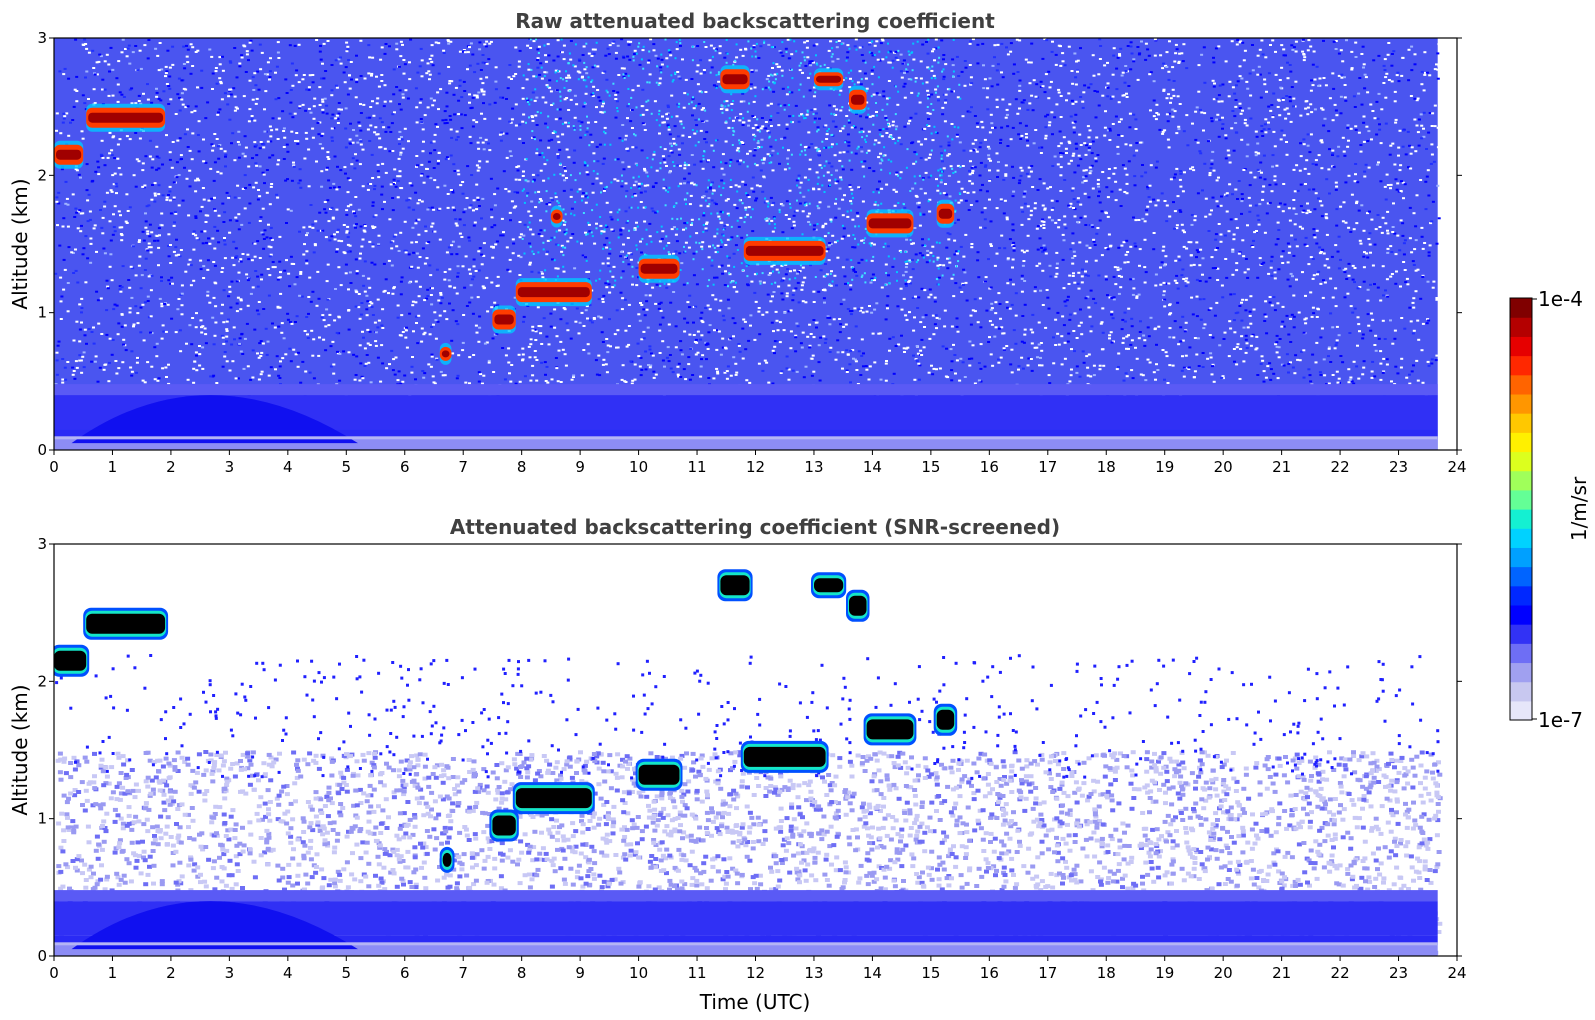  I want to click on x-tick-label: 1, so click(113, 467).